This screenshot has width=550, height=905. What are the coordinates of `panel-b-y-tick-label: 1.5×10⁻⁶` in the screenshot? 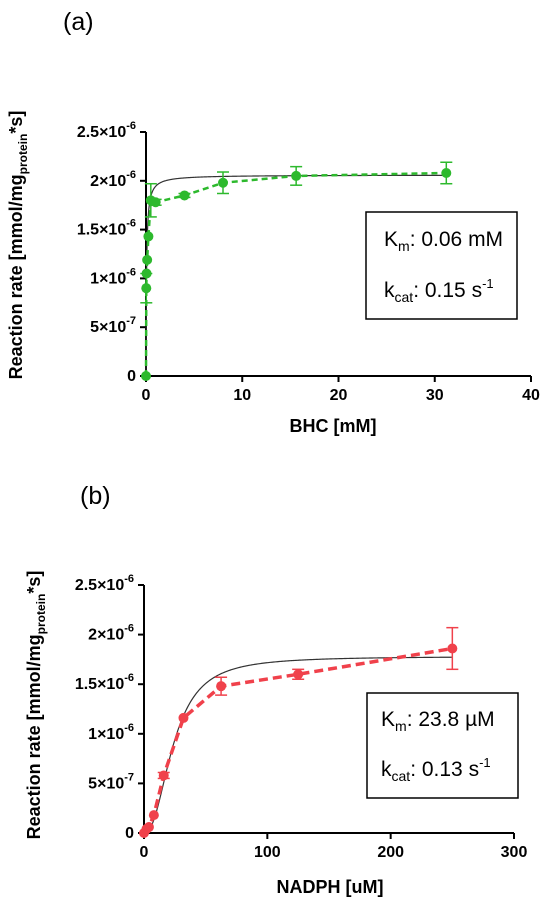 It's located at (104, 682).